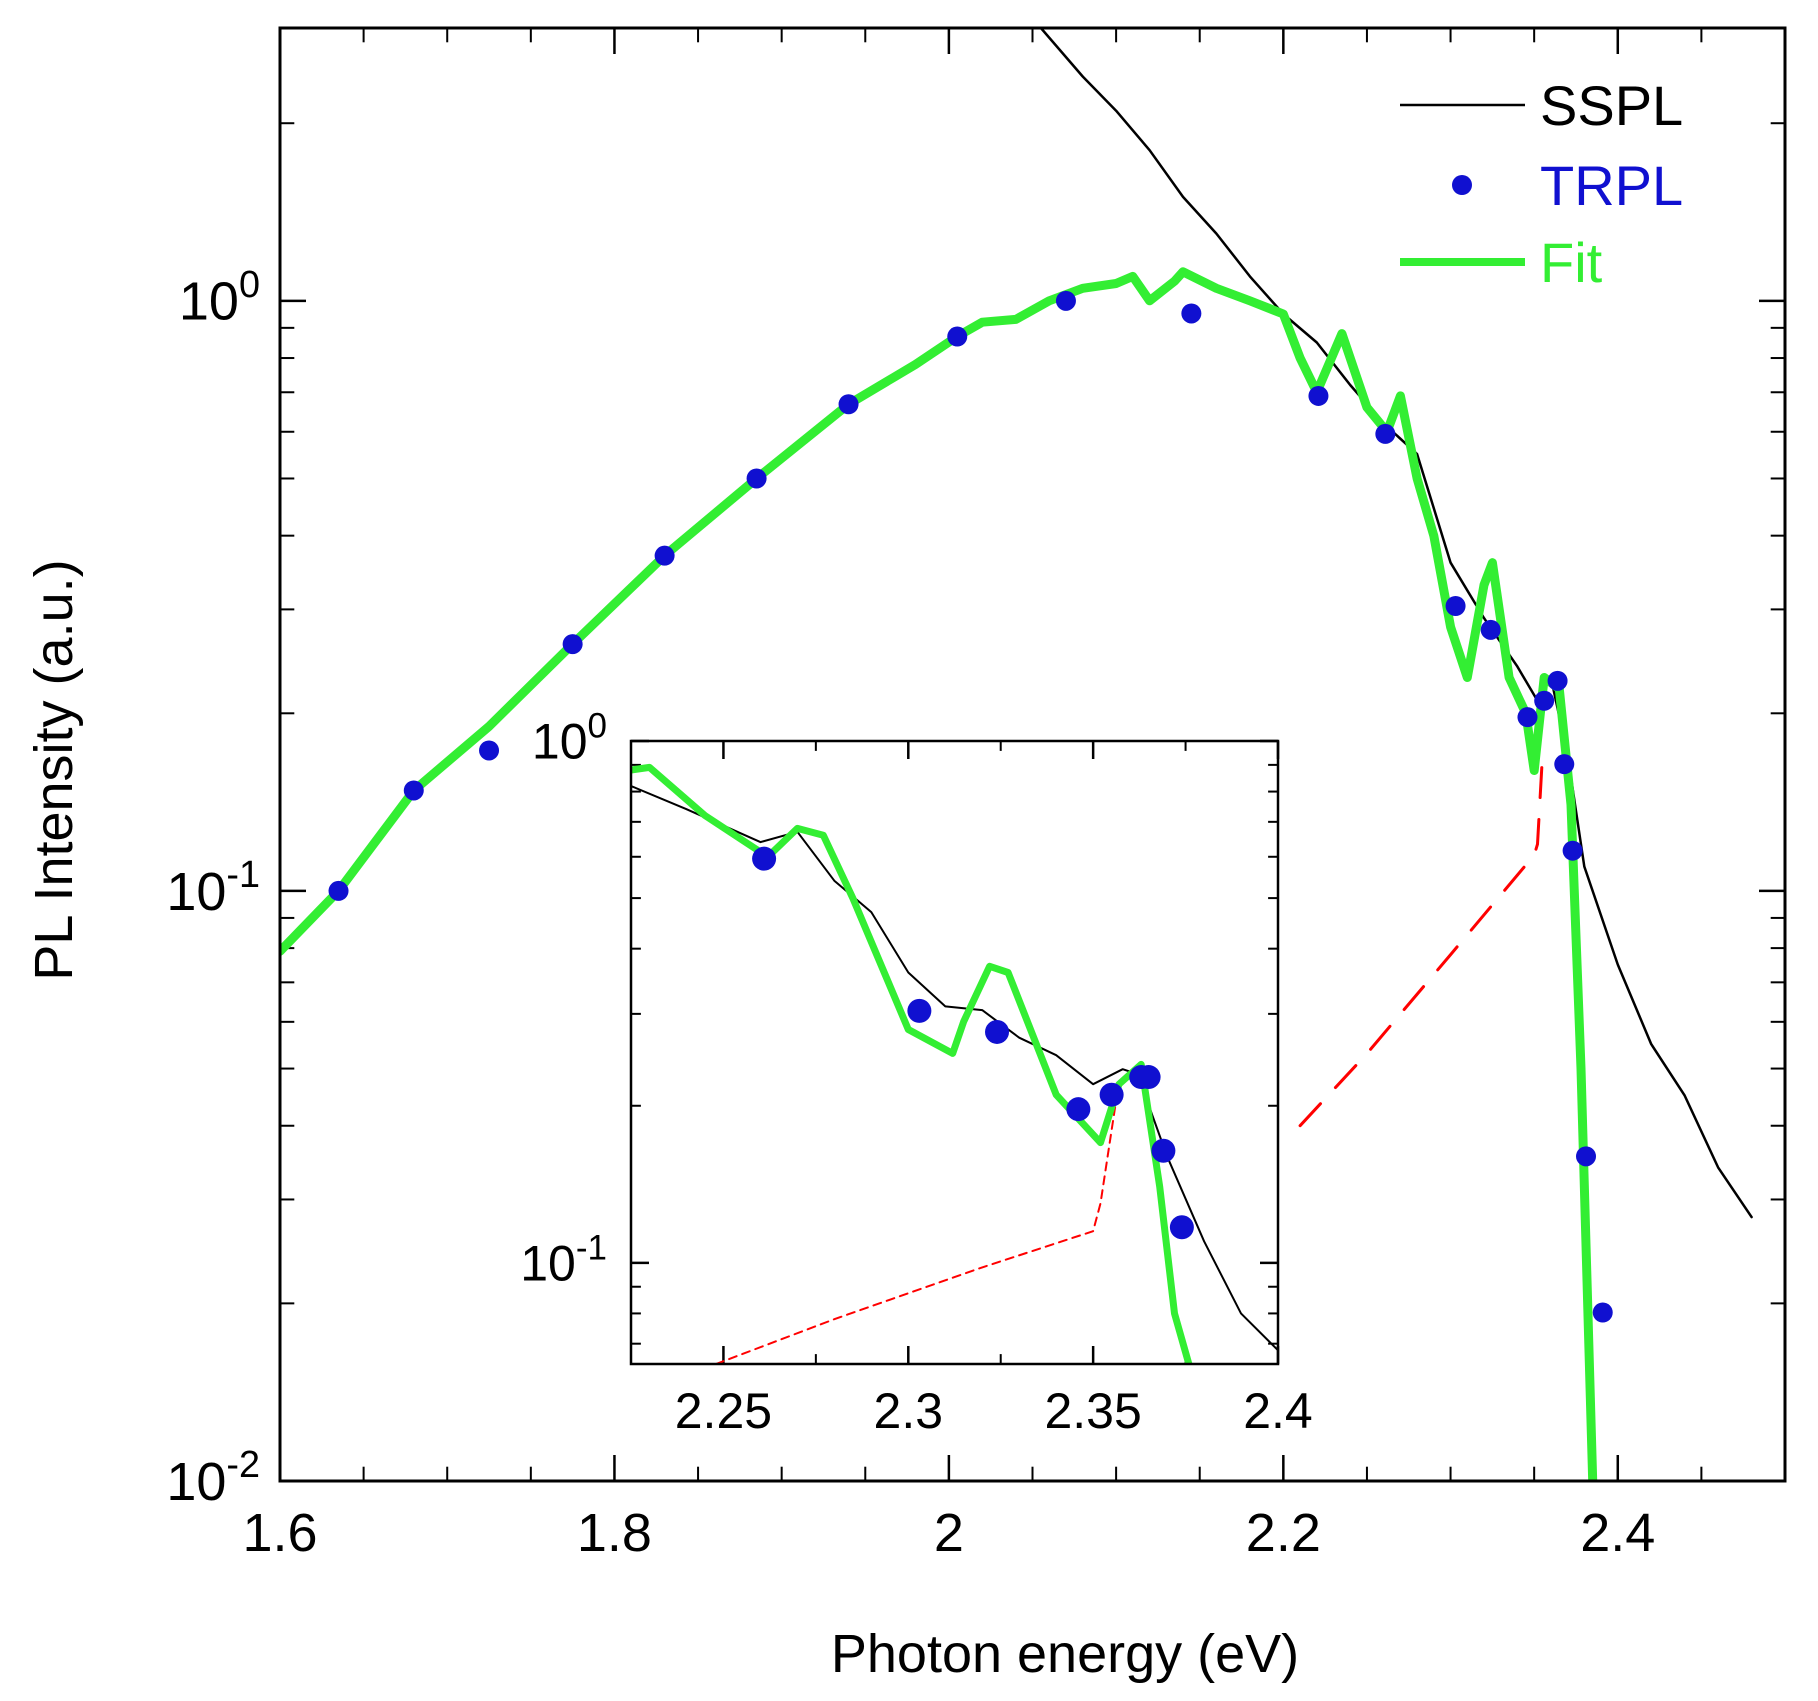 Image resolution: width=1818 pixels, height=1701 pixels. What do you see at coordinates (1571, 262) in the screenshot?
I see `legend-label: Fit` at bounding box center [1571, 262].